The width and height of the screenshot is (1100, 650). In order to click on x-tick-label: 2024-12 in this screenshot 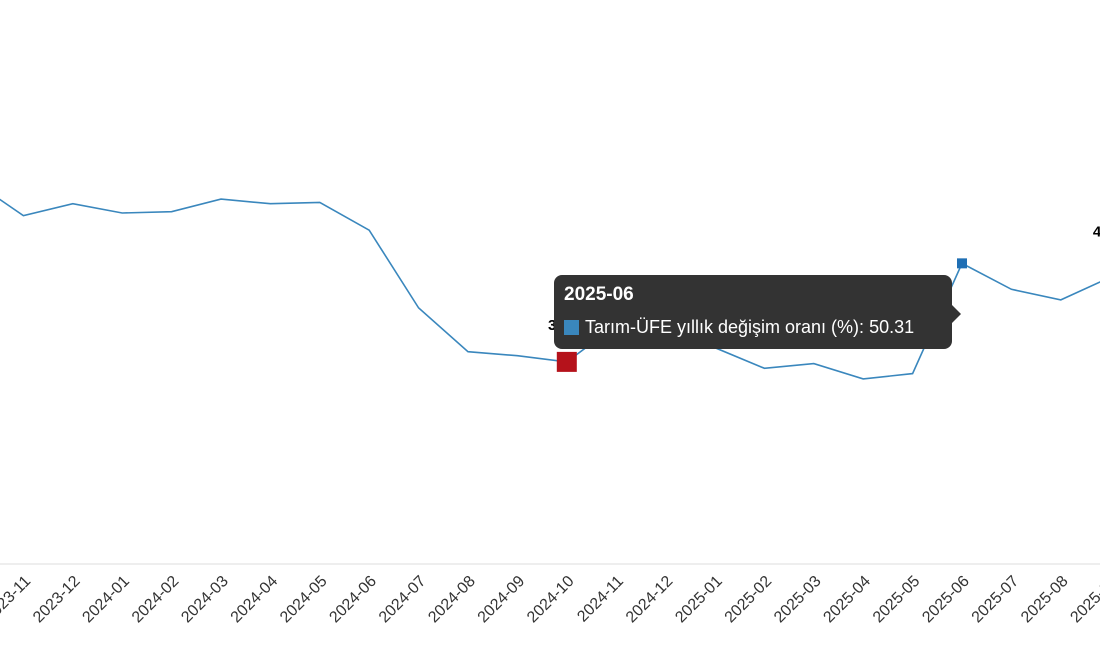, I will do `click(650, 600)`.